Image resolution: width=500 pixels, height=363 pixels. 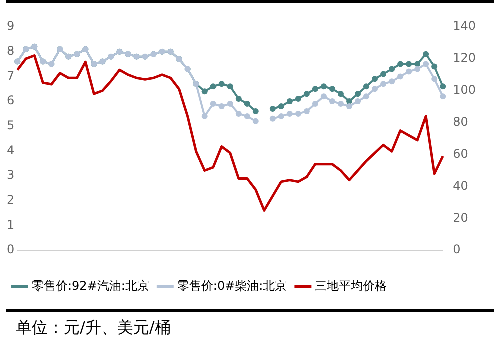 What do you see at coordinates (91, 286) in the screenshot?
I see `legend-label: 零售价:92#汽油:北京` at bounding box center [91, 286].